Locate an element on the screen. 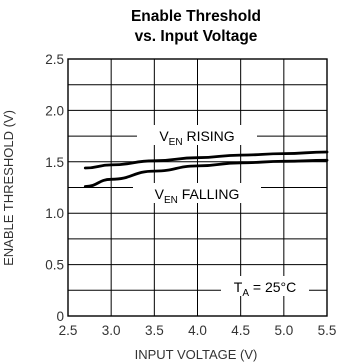 The image size is (354, 364). x-tick-label: 2.5 is located at coordinates (68, 330).